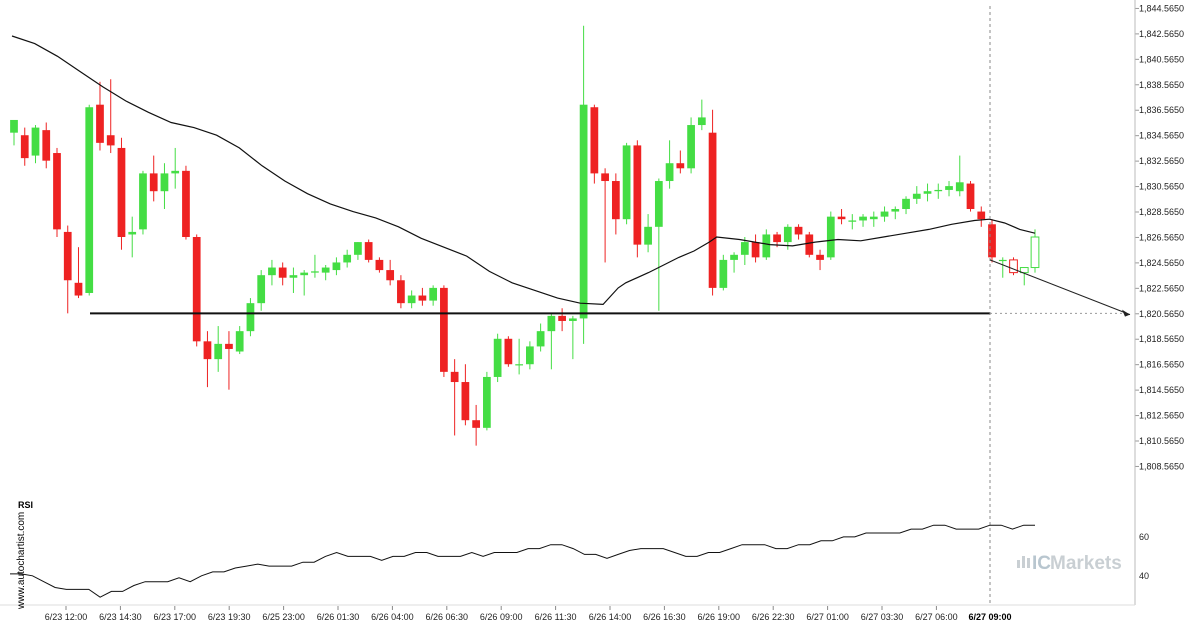 The width and height of the screenshot is (1200, 635). I want to click on rsi-tick-label: 60, so click(1144, 537).